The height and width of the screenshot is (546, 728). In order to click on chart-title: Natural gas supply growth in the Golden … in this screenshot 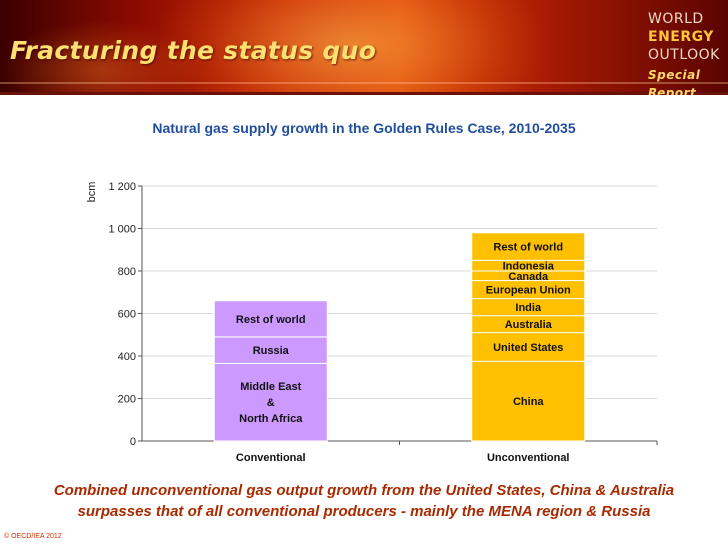, I will do `click(364, 128)`.